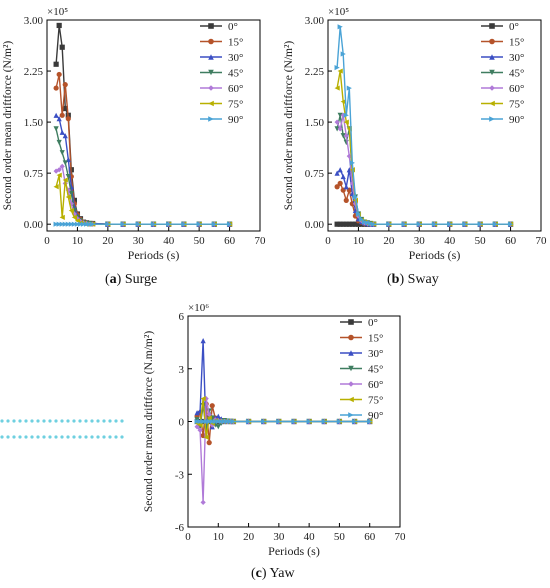 The width and height of the screenshot is (550, 588). Describe the element at coordinates (315, 72) in the screenshot. I see `y-tick-label: 2.25` at that location.